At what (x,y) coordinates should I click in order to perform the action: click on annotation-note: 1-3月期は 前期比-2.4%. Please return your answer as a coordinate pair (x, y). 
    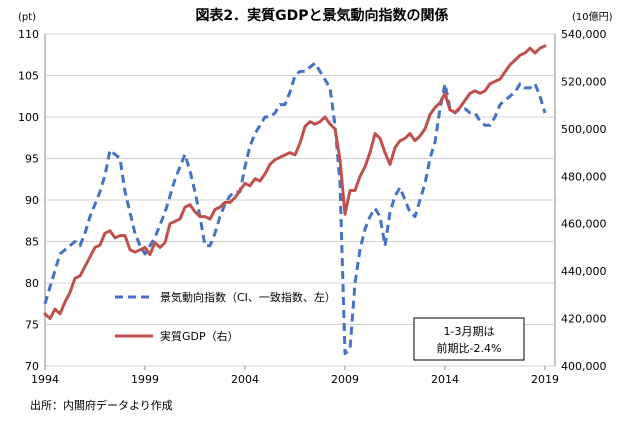
    Looking at the image, I should click on (469, 339).